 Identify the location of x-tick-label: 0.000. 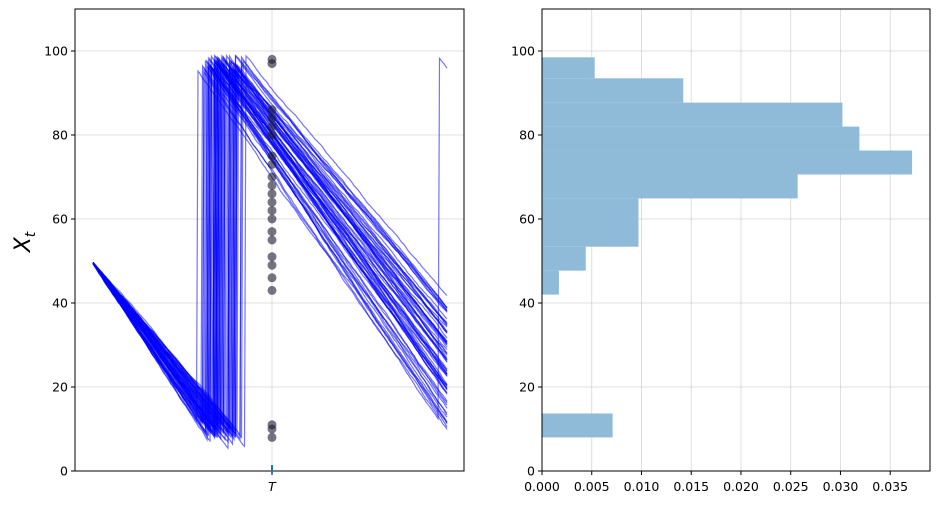
(542, 486).